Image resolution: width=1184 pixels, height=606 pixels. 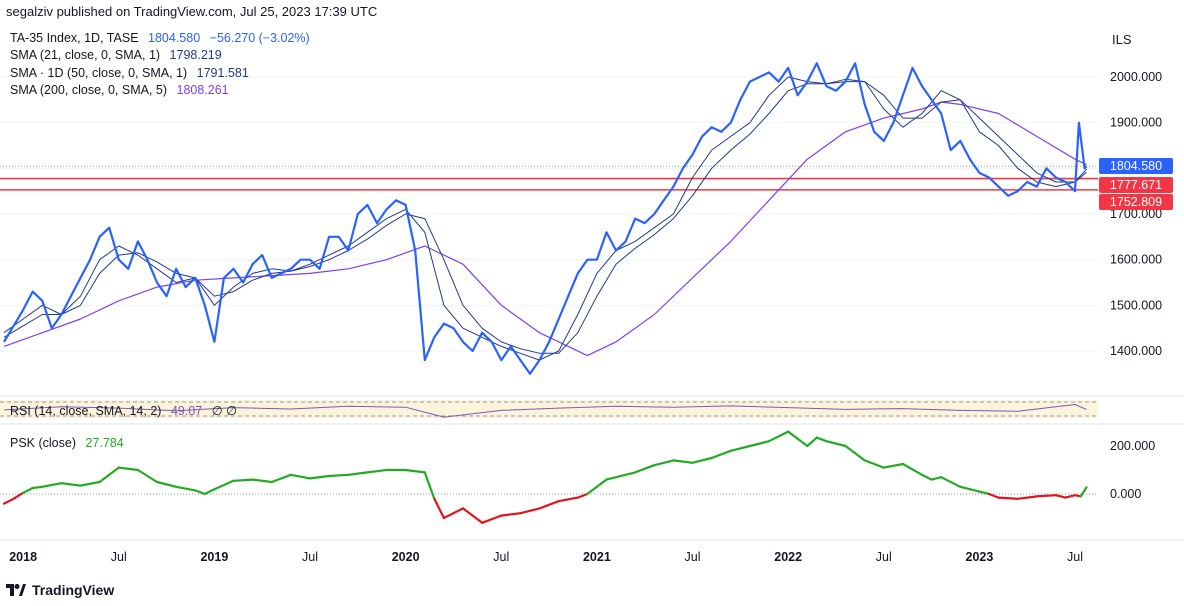 What do you see at coordinates (406, 557) in the screenshot?
I see `time-tick-label: 2020` at bounding box center [406, 557].